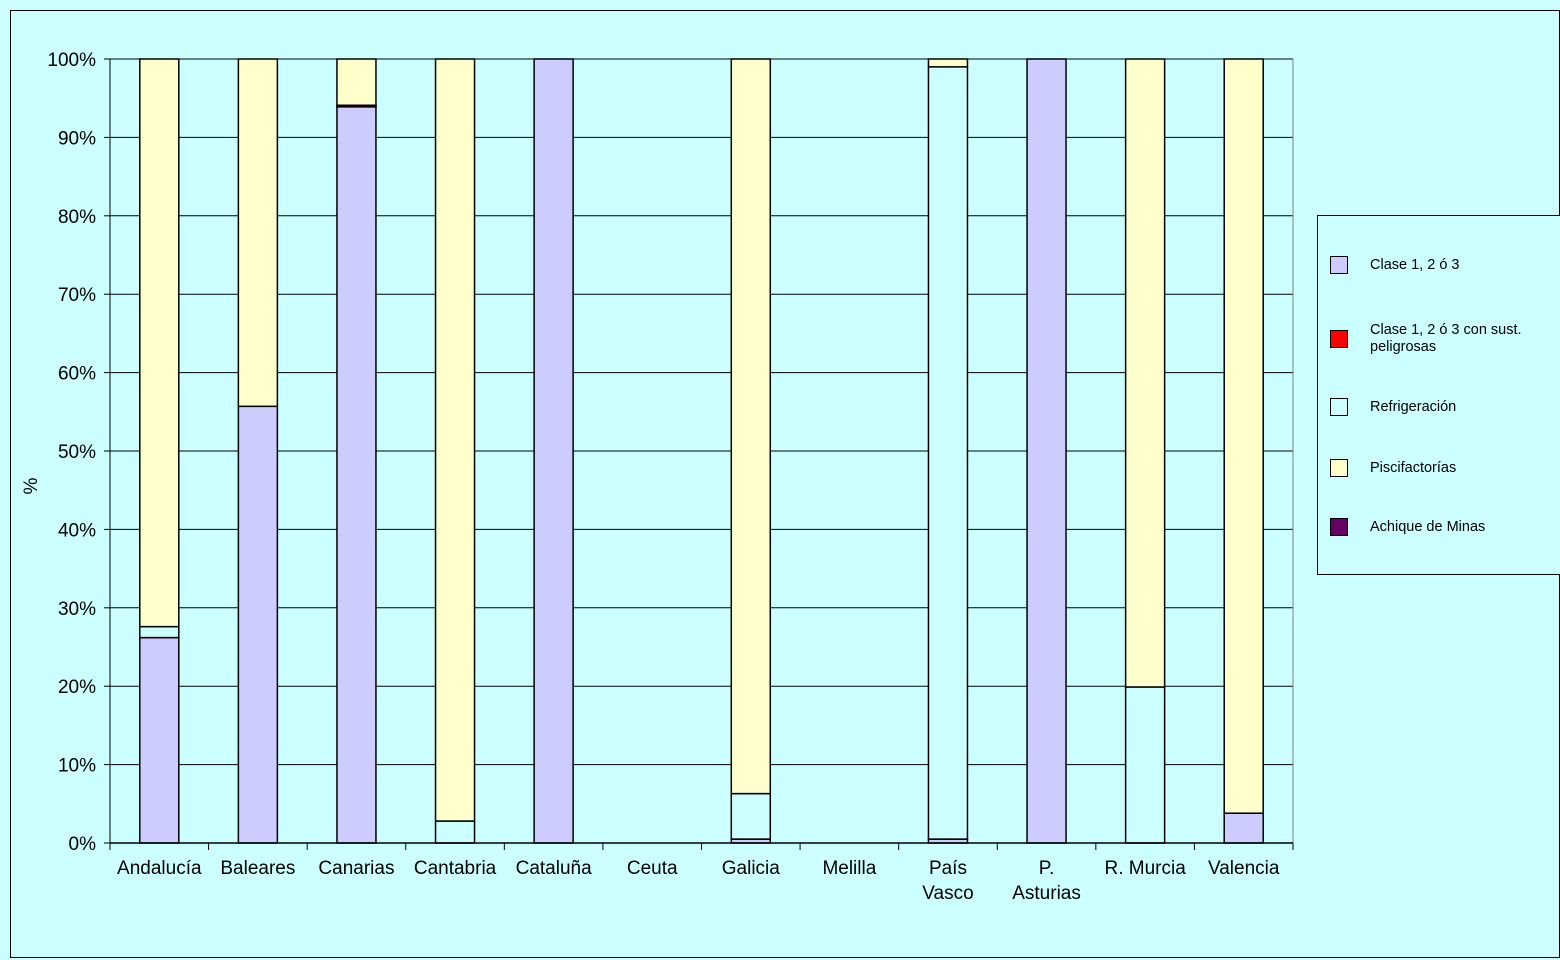  What do you see at coordinates (1244, 868) in the screenshot?
I see `x-tick-label: Valencia` at bounding box center [1244, 868].